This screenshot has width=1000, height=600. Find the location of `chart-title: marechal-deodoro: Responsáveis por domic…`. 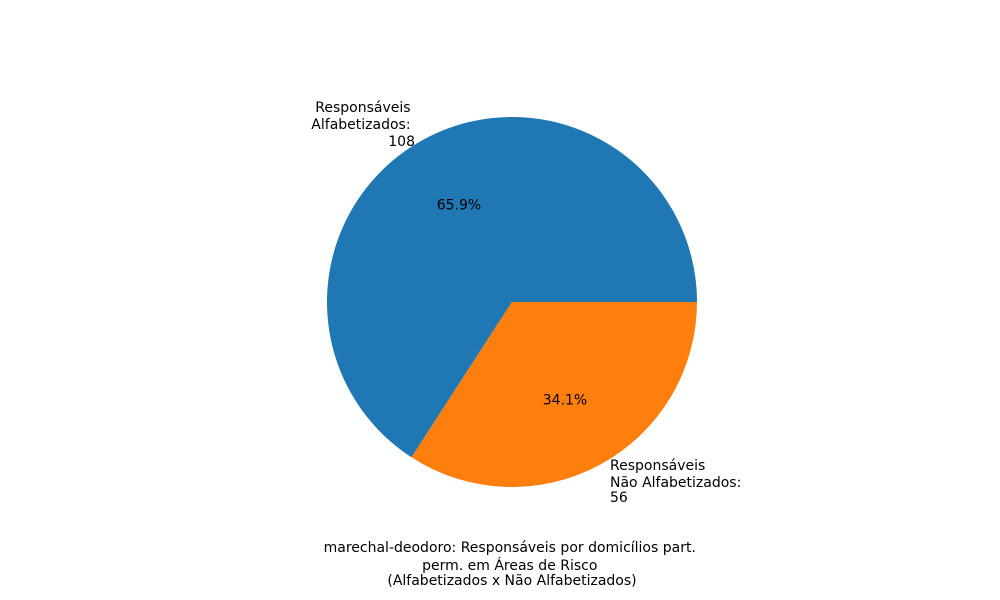

chart-title: marechal-deodoro: Responsáveis por domic… is located at coordinates (512, 564).